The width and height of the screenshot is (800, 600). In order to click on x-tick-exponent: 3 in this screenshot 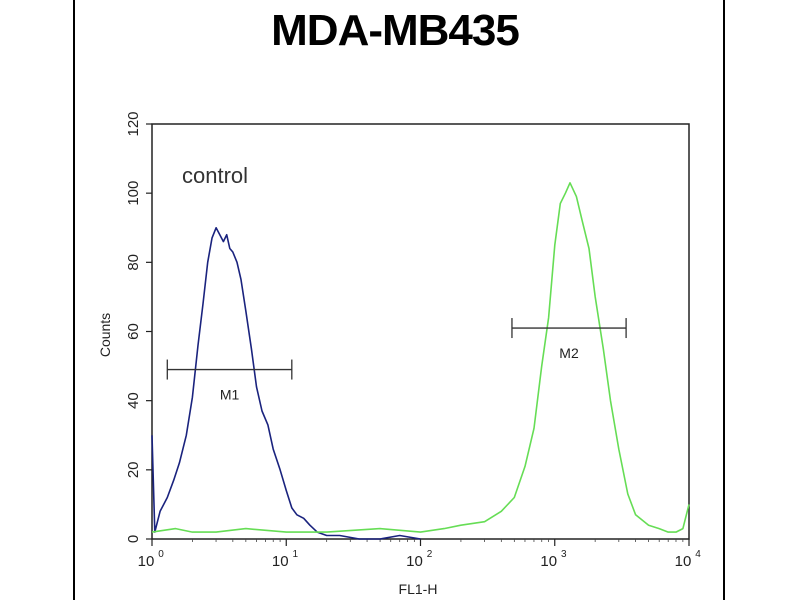, I will do `click(564, 554)`.